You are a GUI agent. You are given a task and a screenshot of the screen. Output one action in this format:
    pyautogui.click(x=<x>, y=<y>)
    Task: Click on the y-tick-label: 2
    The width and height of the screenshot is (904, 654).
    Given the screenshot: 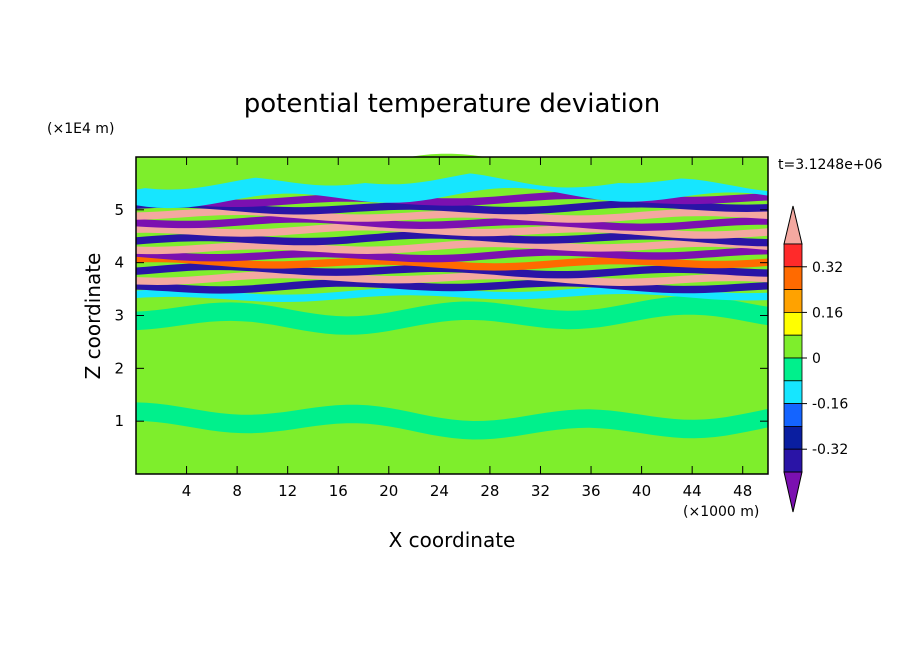 What is the action you would take?
    pyautogui.click(x=119, y=368)
    